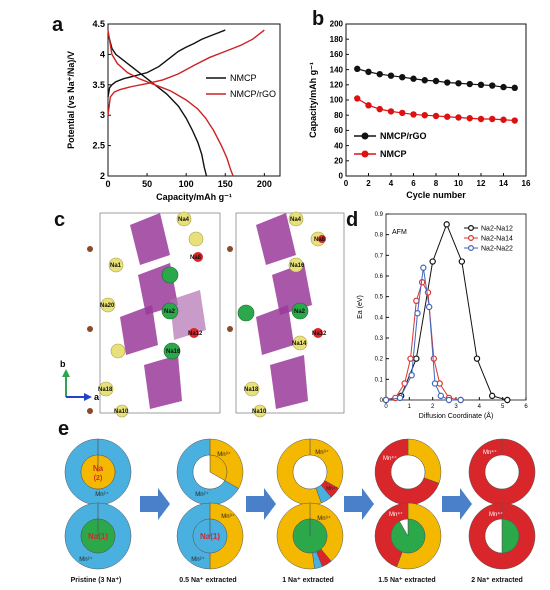  I want to click on legend-label: NMCP, so click(243, 78).